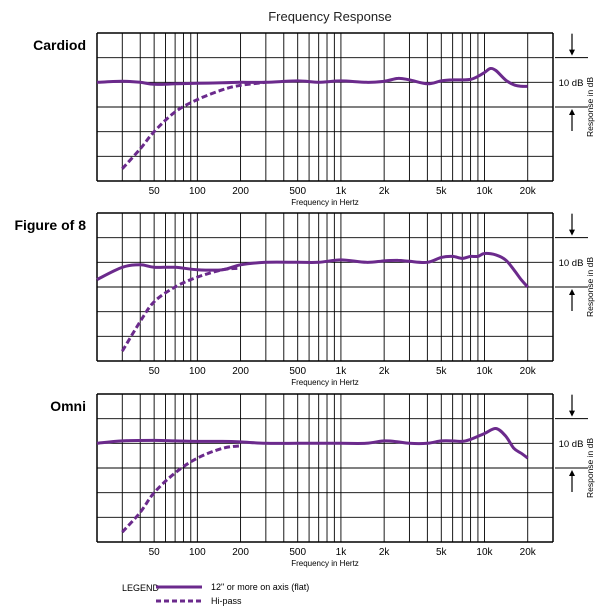 The height and width of the screenshot is (608, 600). What do you see at coordinates (330, 16) in the screenshot?
I see `figure-title: Frequency Response` at bounding box center [330, 16].